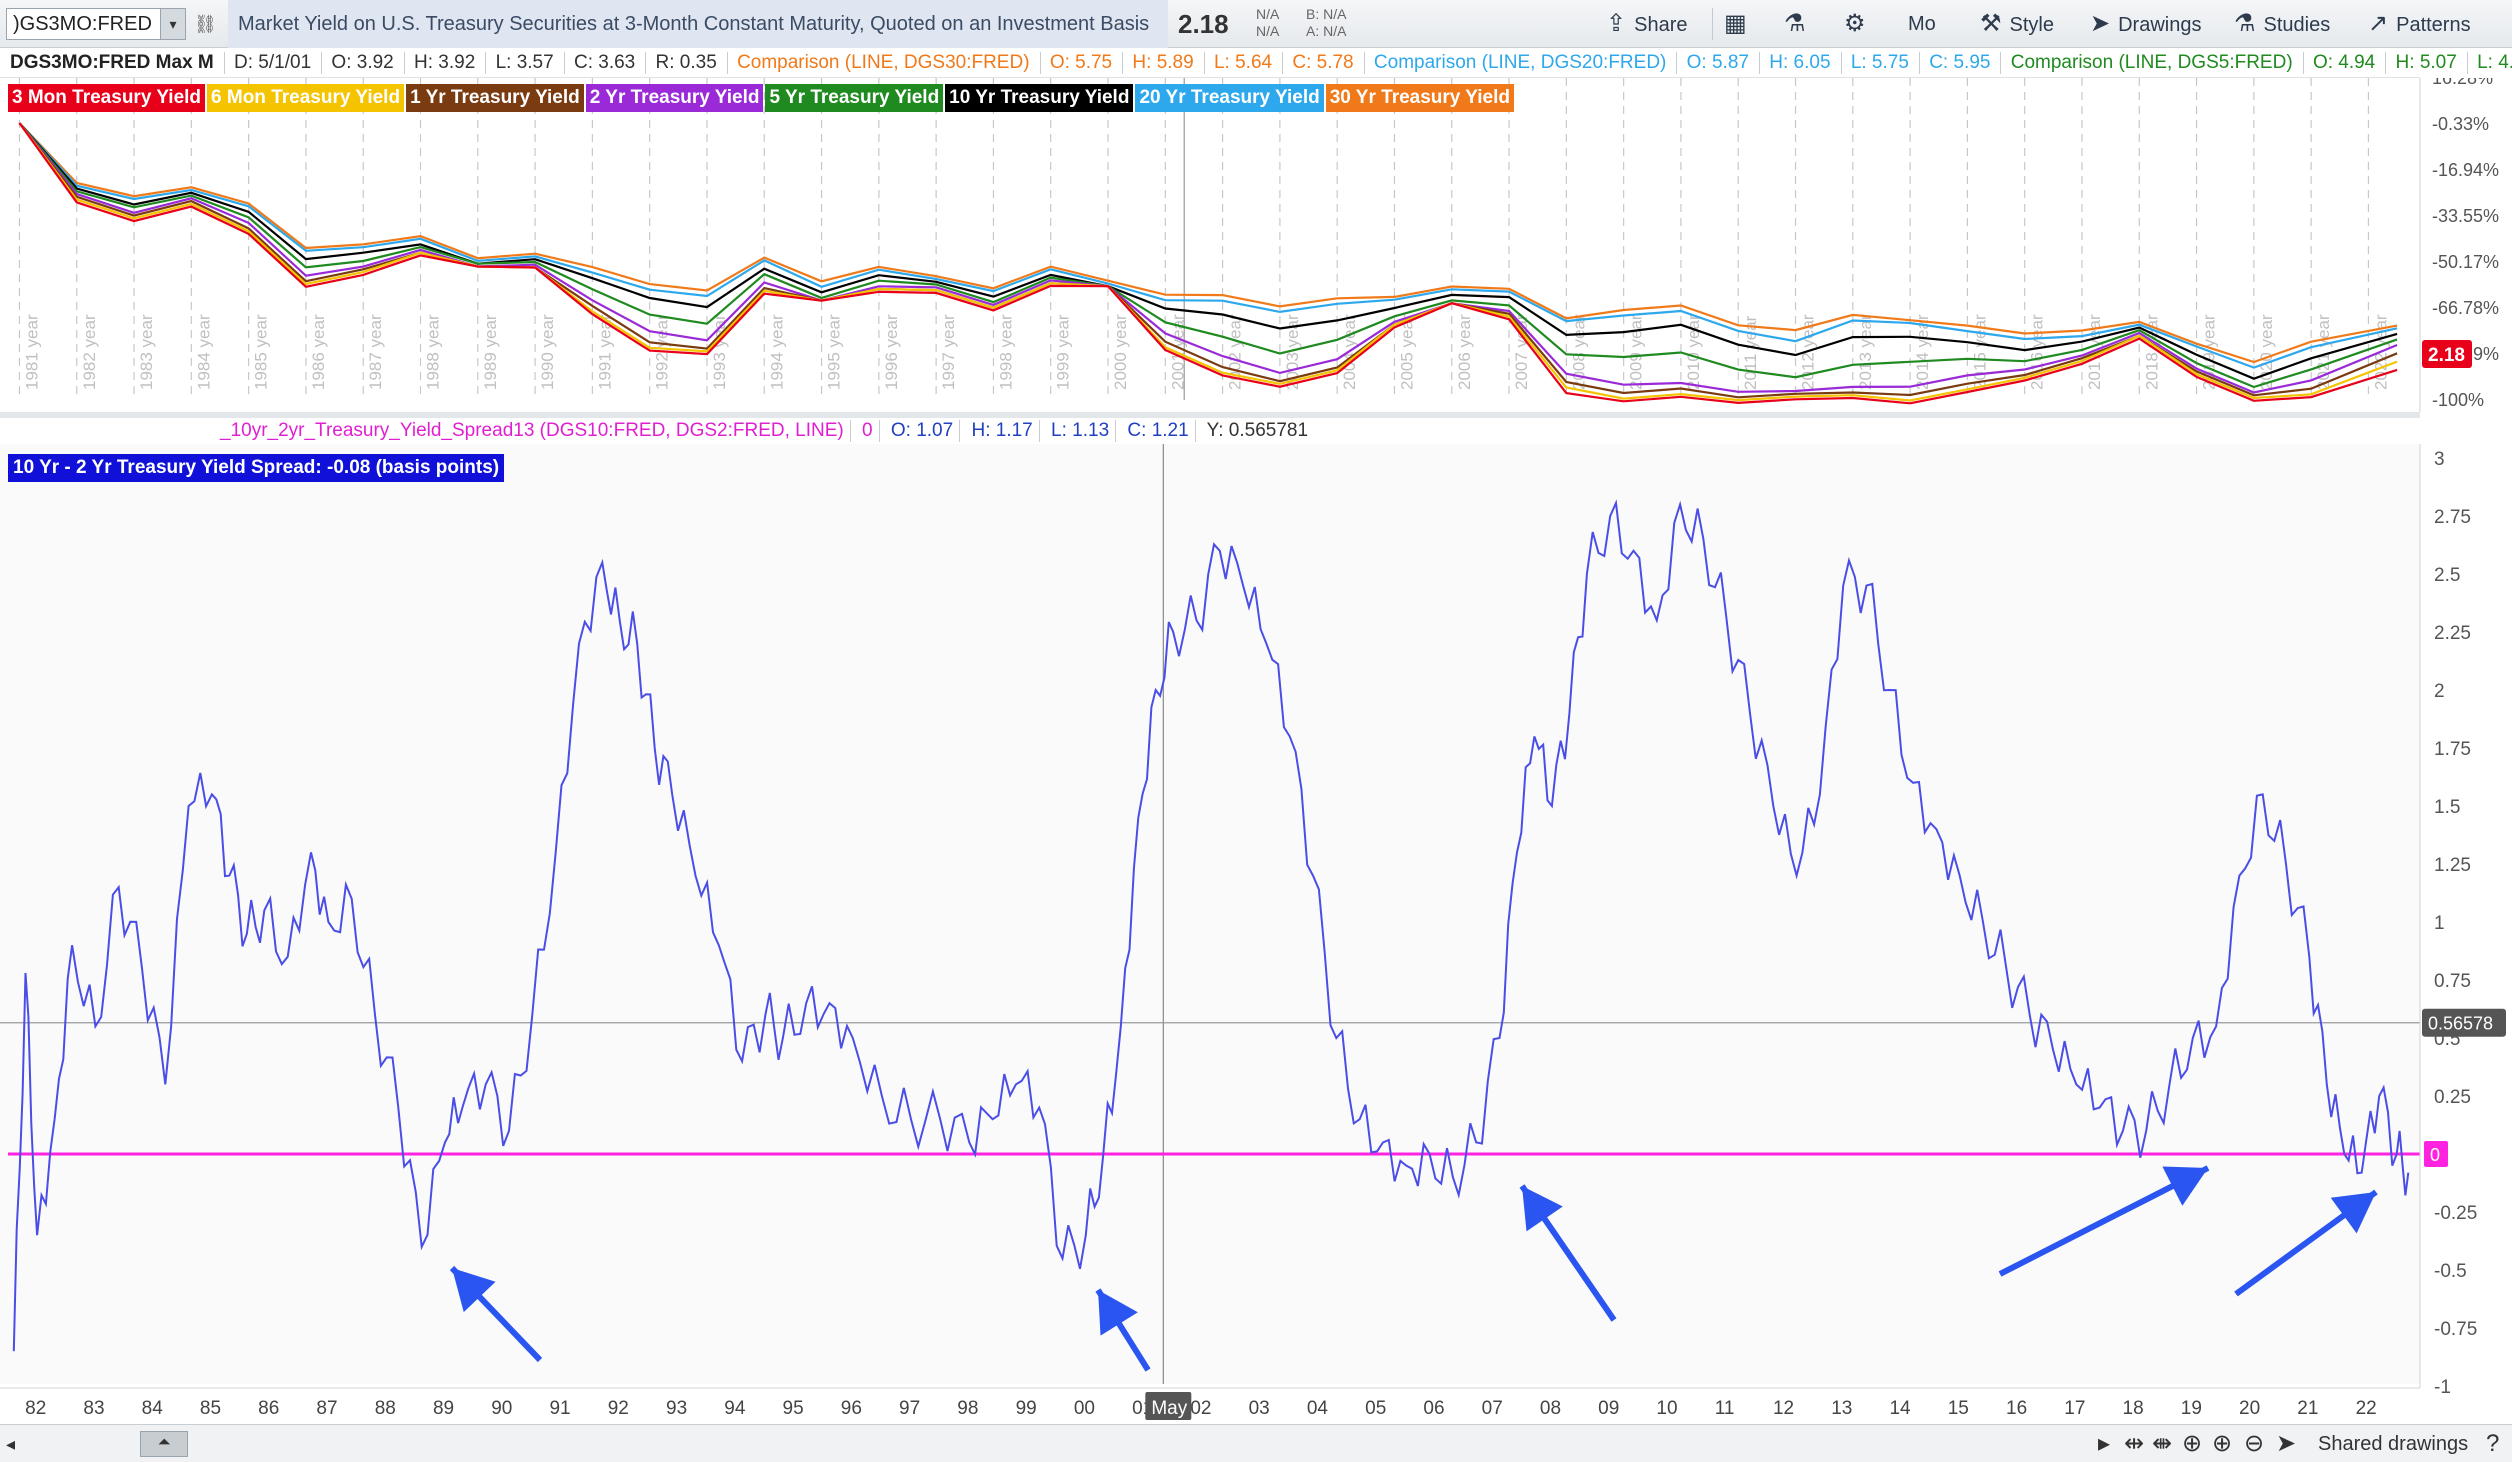 This screenshot has width=2512, height=1462. Describe the element at coordinates (107, 98) in the screenshot. I see `legend-label-0: 3 Mon Treasury Yield` at that location.